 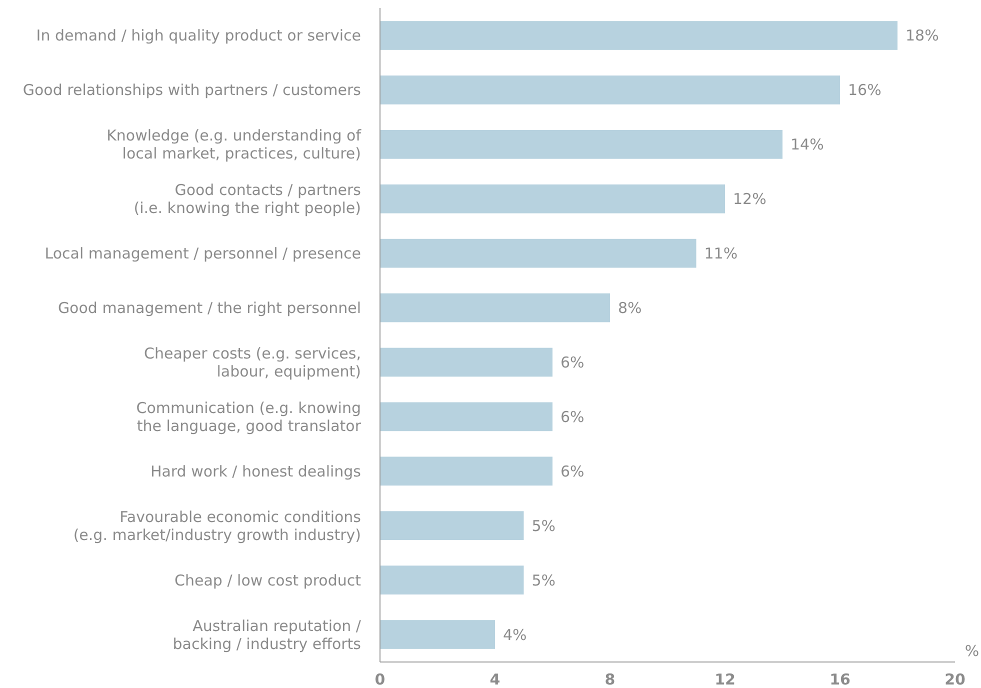 What do you see at coordinates (249, 416) in the screenshot?
I see `y-tick-label: Communication (e.g. knowing the language, good translator` at bounding box center [249, 416].